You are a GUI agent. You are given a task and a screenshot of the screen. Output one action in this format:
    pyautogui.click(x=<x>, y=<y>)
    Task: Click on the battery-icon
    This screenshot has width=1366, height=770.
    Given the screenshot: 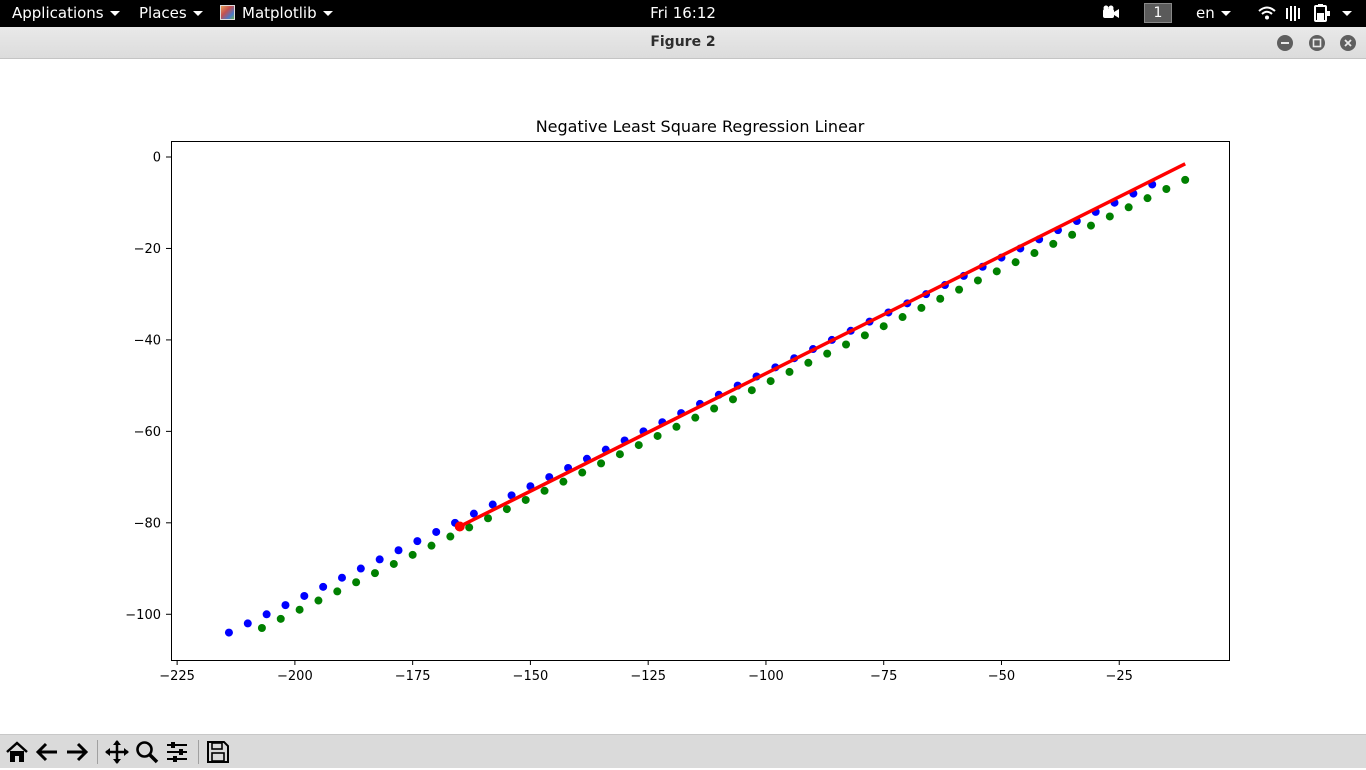 What is the action you would take?
    pyautogui.click(x=1322, y=13)
    